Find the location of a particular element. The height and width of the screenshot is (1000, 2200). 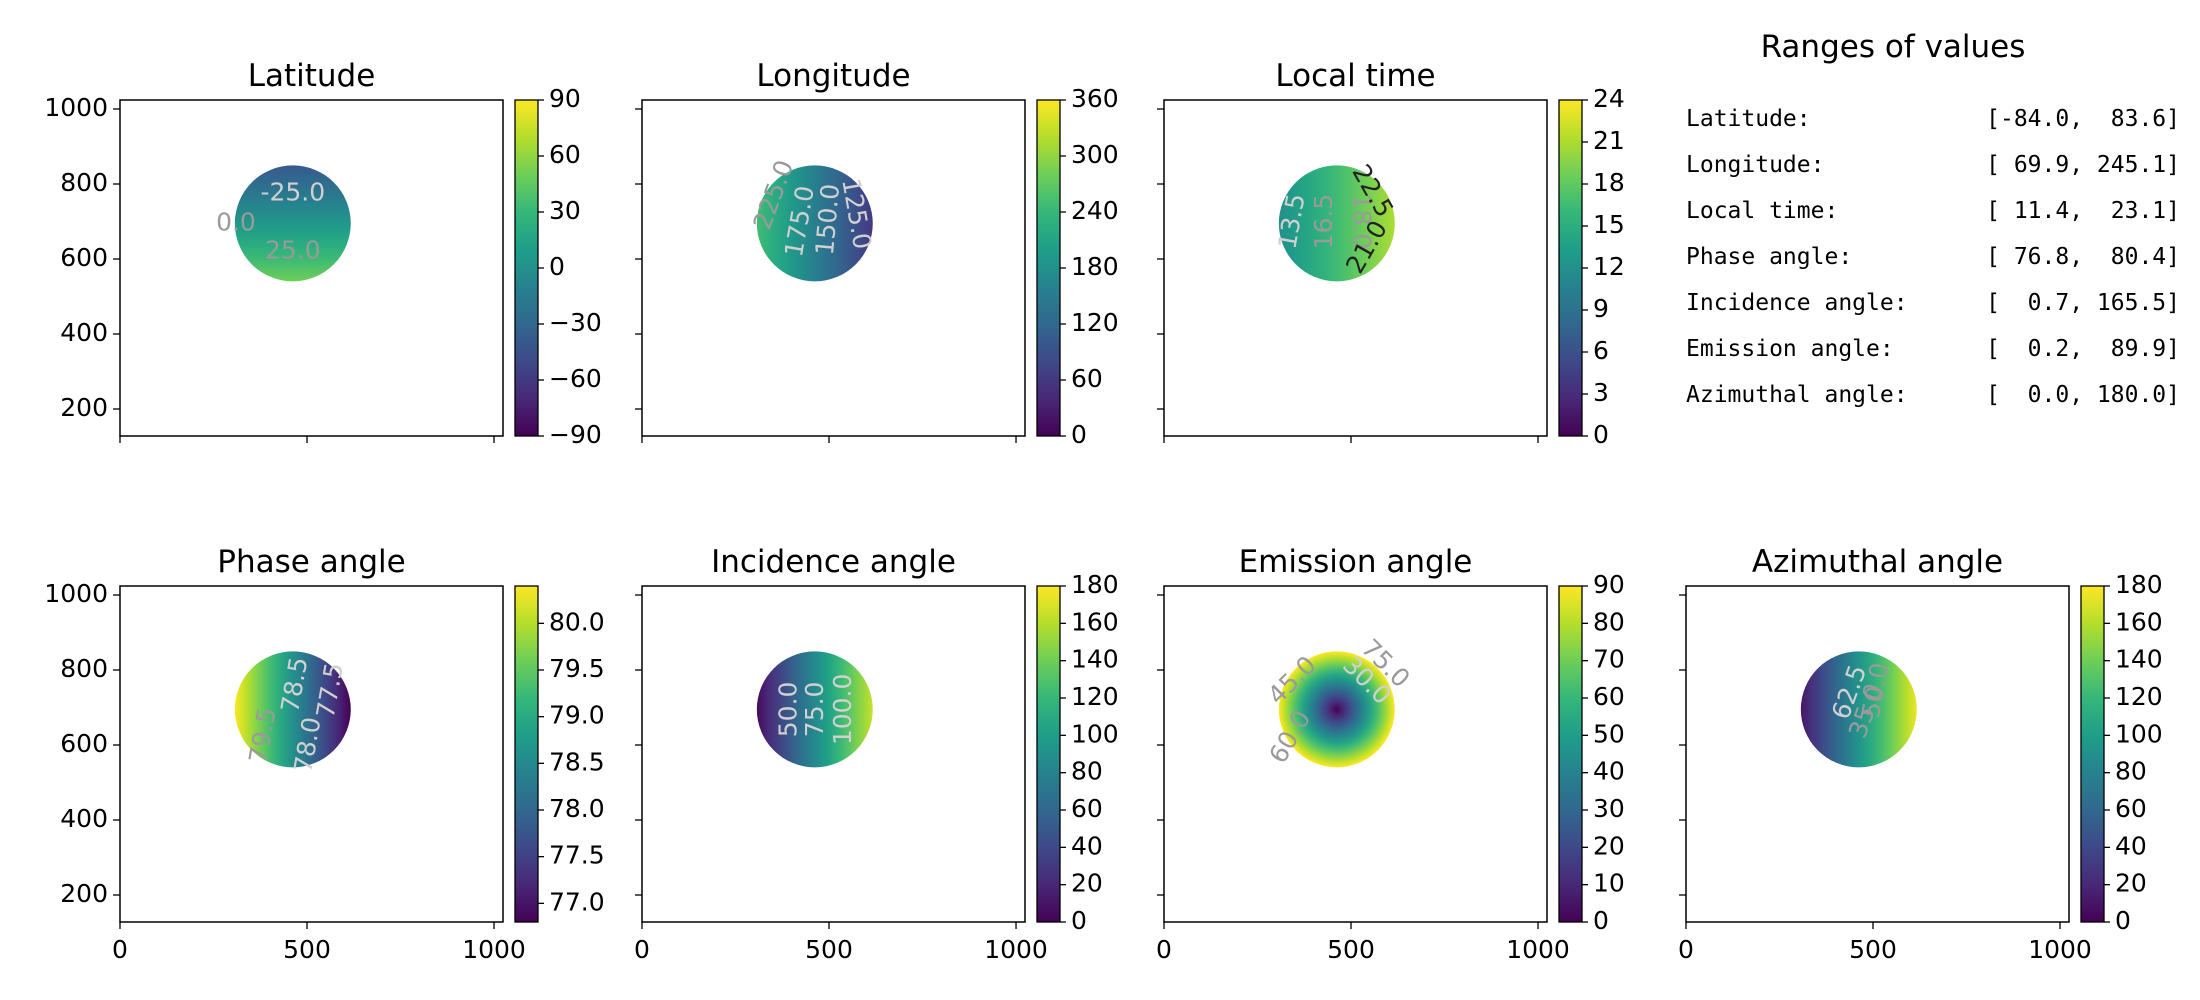

contour-label: 16.5 is located at coordinates (1323, 222).